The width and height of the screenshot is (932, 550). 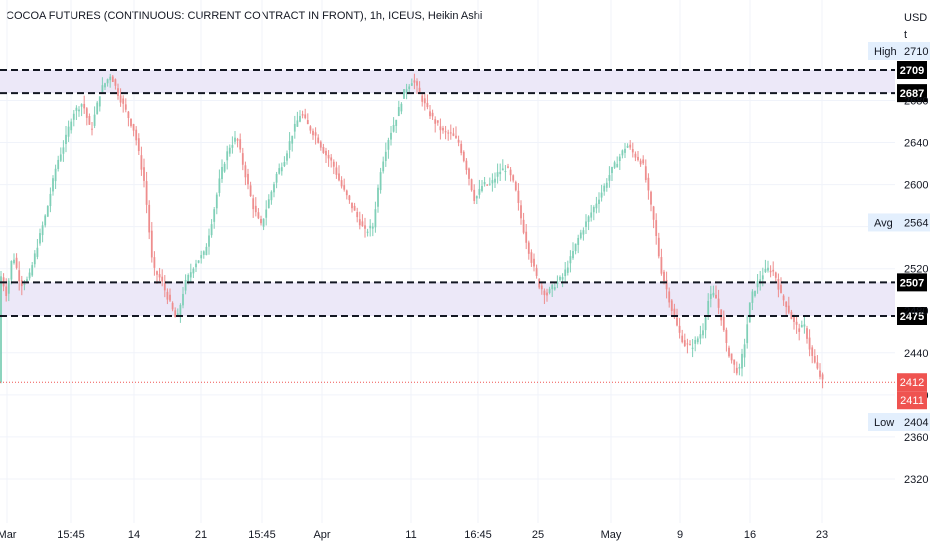 What do you see at coordinates (905, 35) in the screenshot?
I see `currency-sub-label: t` at bounding box center [905, 35].